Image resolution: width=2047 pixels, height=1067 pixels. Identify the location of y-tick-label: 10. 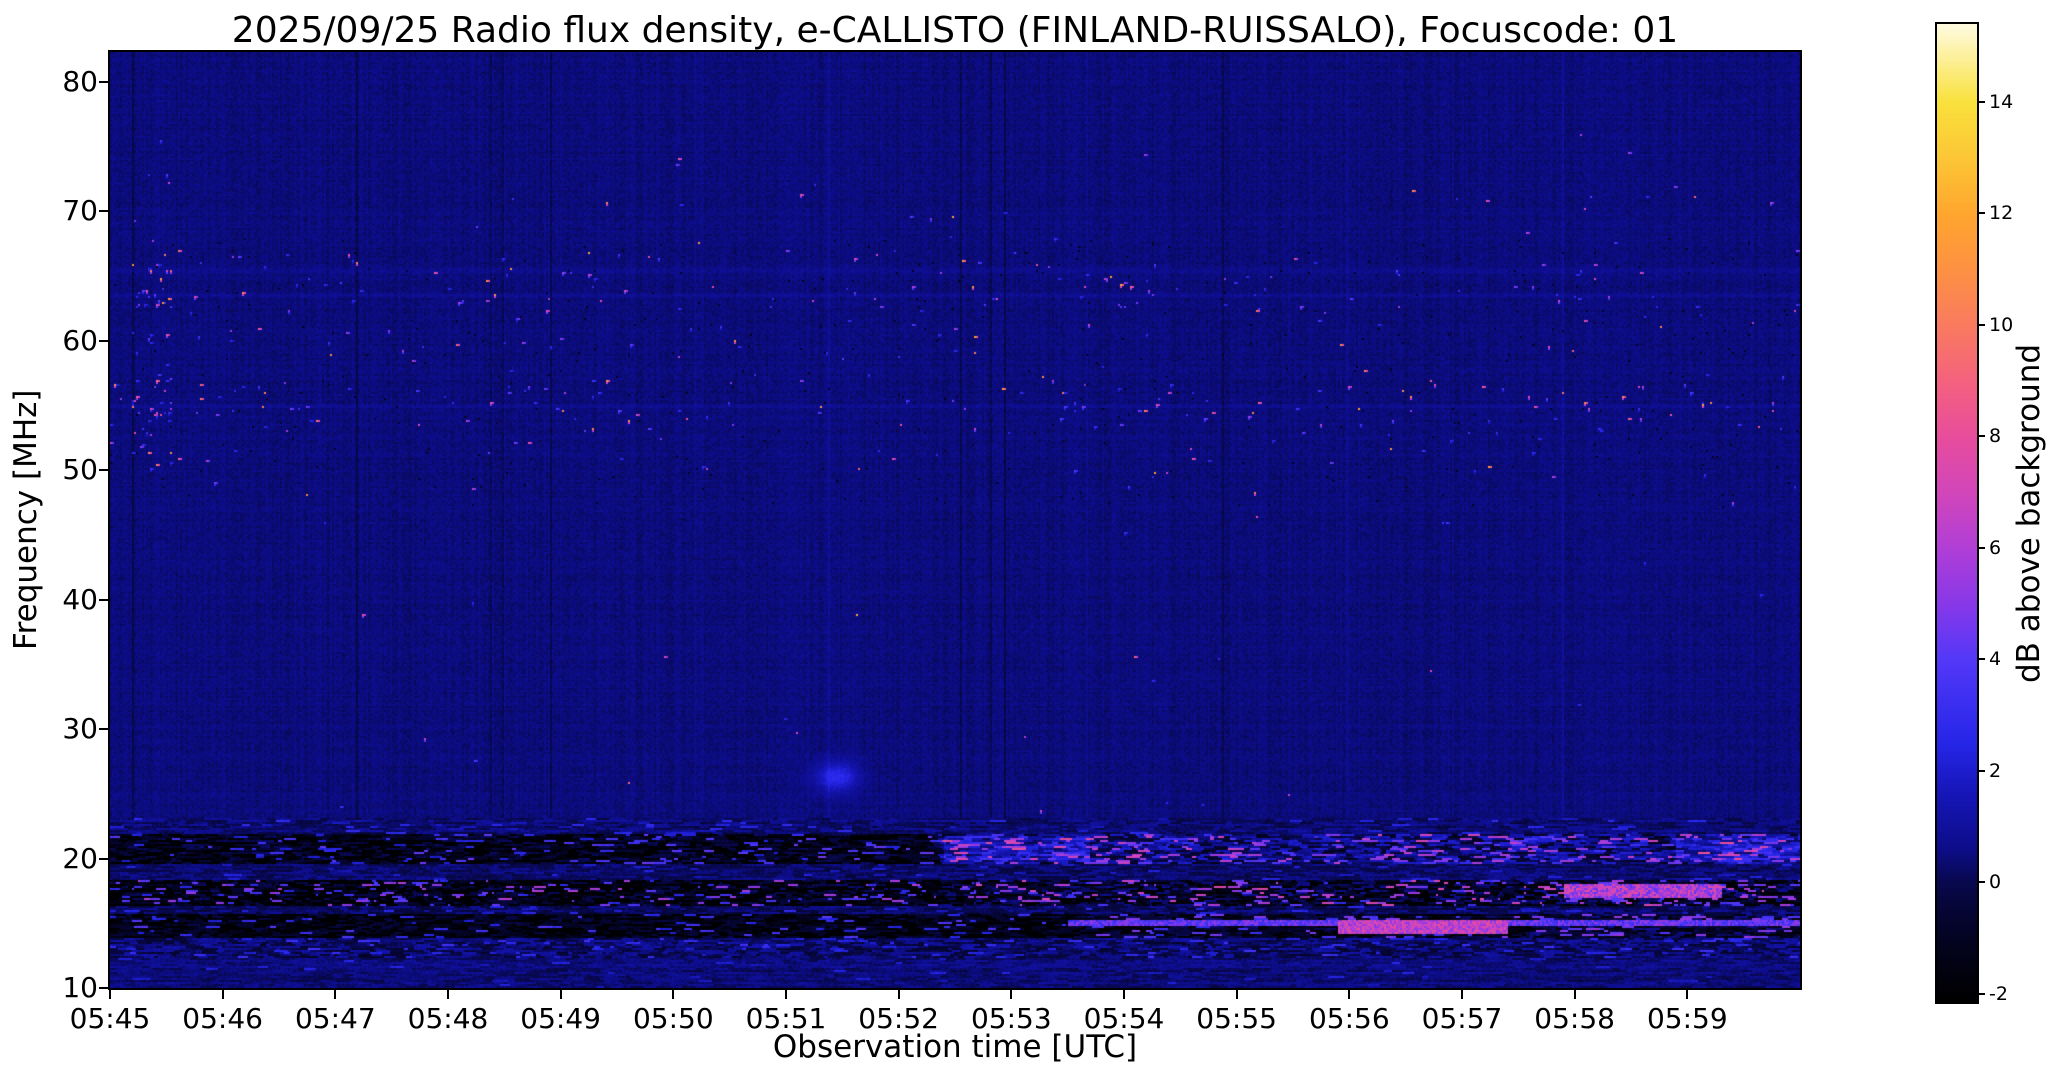
(80, 987).